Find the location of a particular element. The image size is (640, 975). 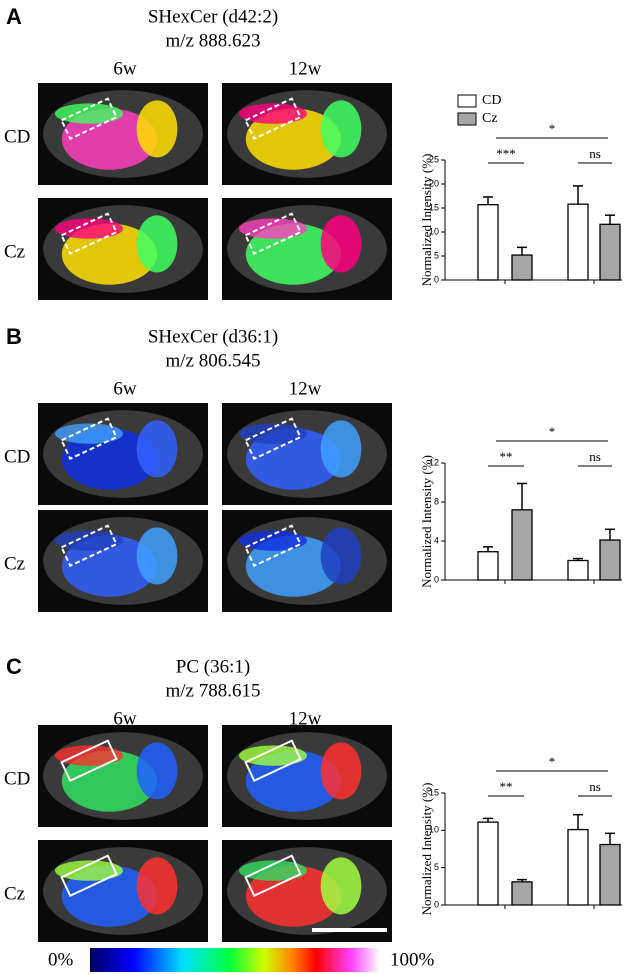

y-tick-label: 12 is located at coordinates (434, 462).